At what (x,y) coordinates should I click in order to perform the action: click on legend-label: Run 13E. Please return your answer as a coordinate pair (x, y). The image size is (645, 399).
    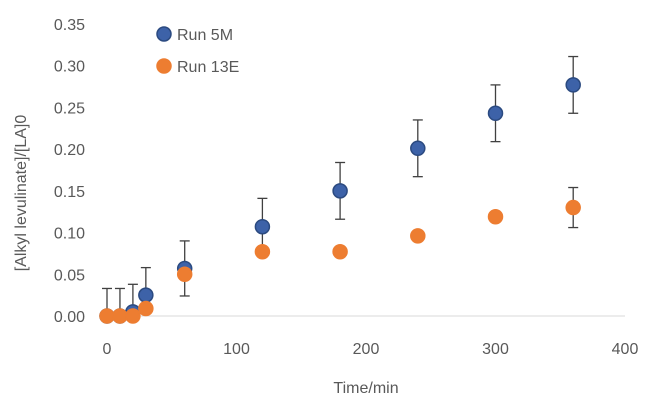
    Looking at the image, I should click on (208, 67).